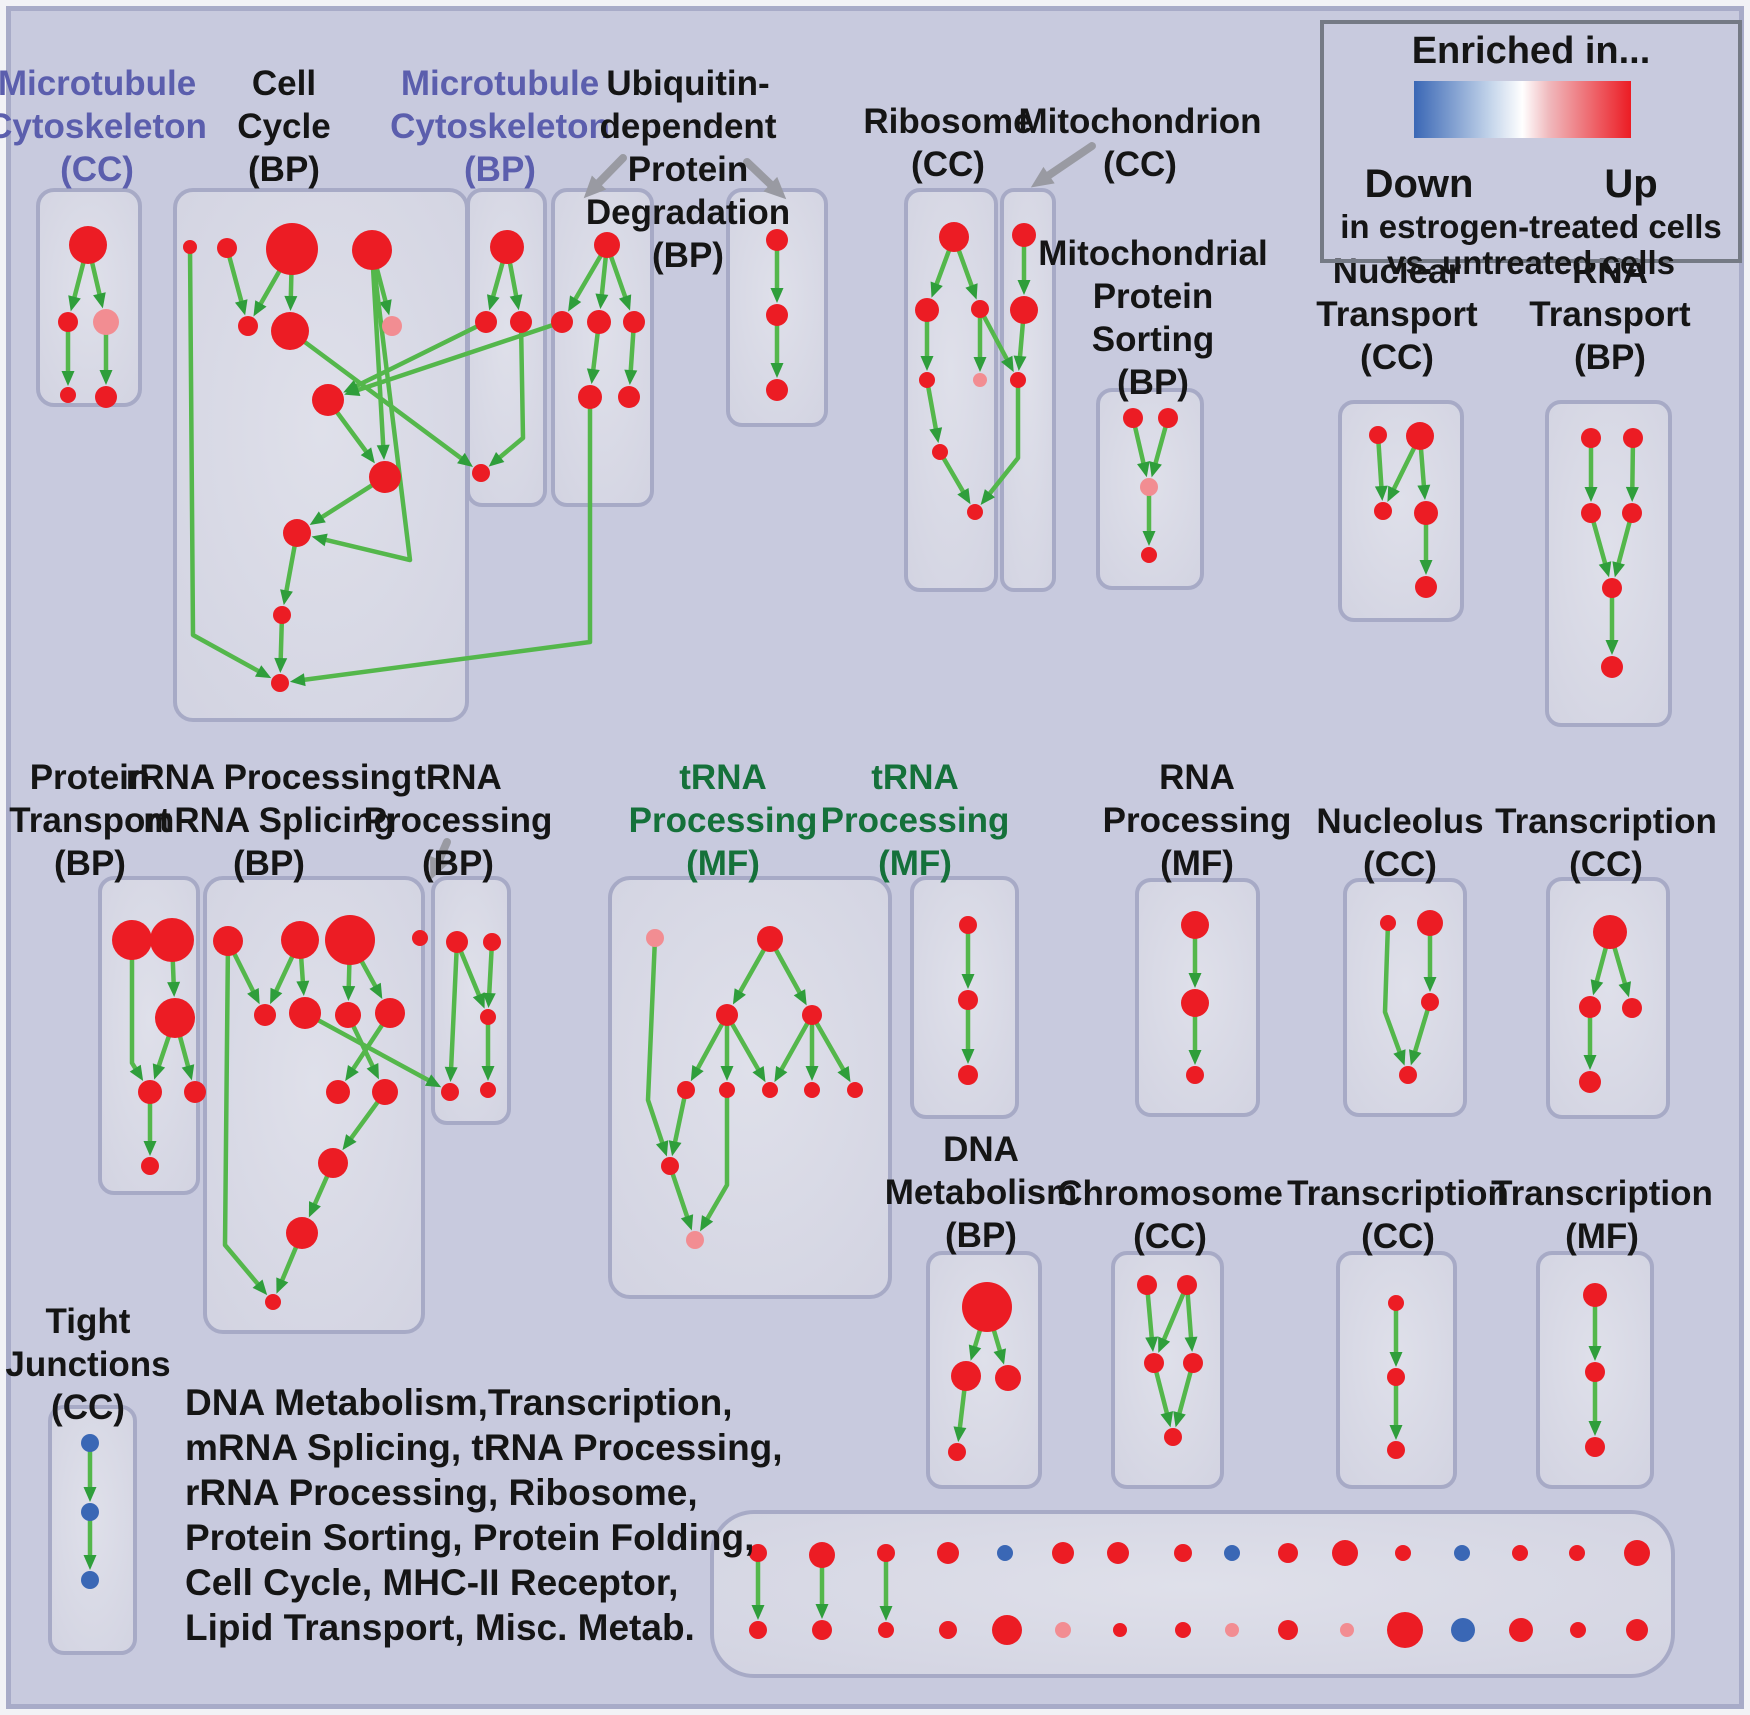 The height and width of the screenshot is (1715, 1750). Describe the element at coordinates (697, 1073) in the screenshot. I see `edge-trna-mf-1-2-head` at that location.